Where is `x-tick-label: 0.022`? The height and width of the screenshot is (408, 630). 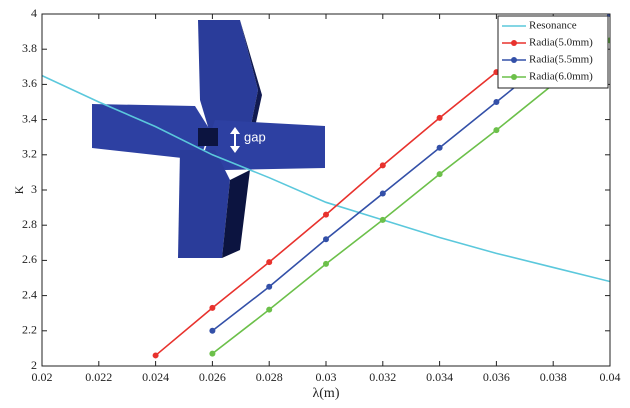
x-tick-label: 0.022 is located at coordinates (98, 377).